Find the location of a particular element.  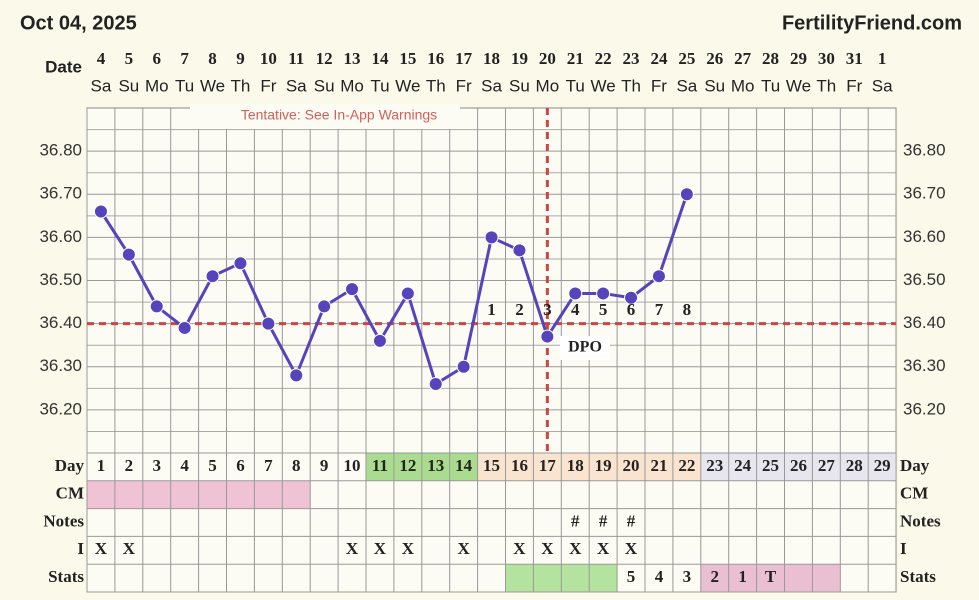

row-label: Notes is located at coordinates (63, 520).